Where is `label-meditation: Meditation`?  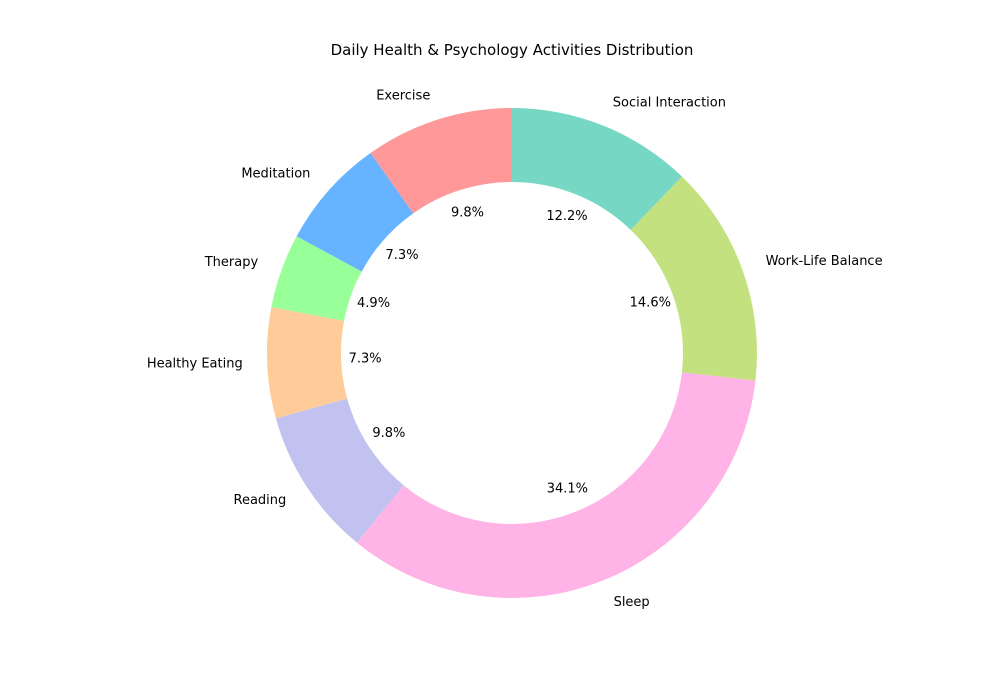 label-meditation: Meditation is located at coordinates (275, 174).